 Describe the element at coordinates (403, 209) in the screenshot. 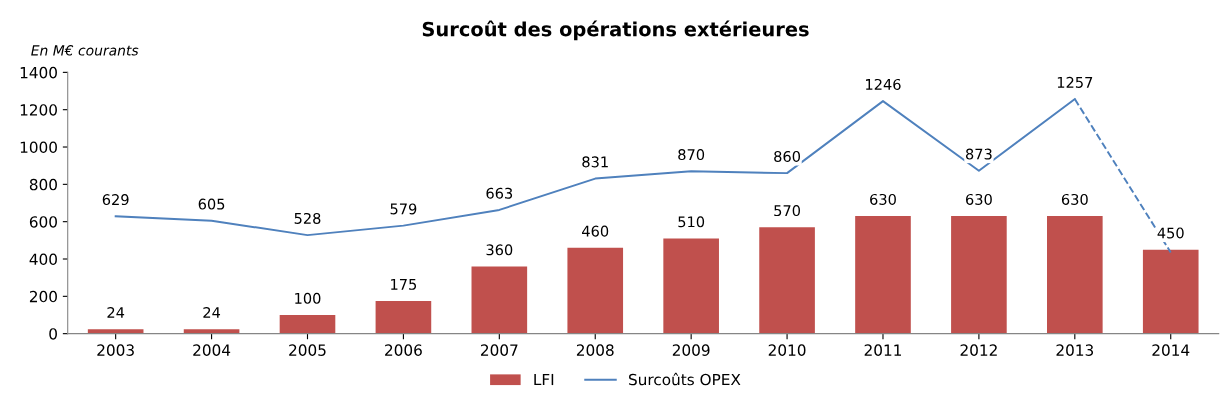

I see `data-label: 579` at that location.